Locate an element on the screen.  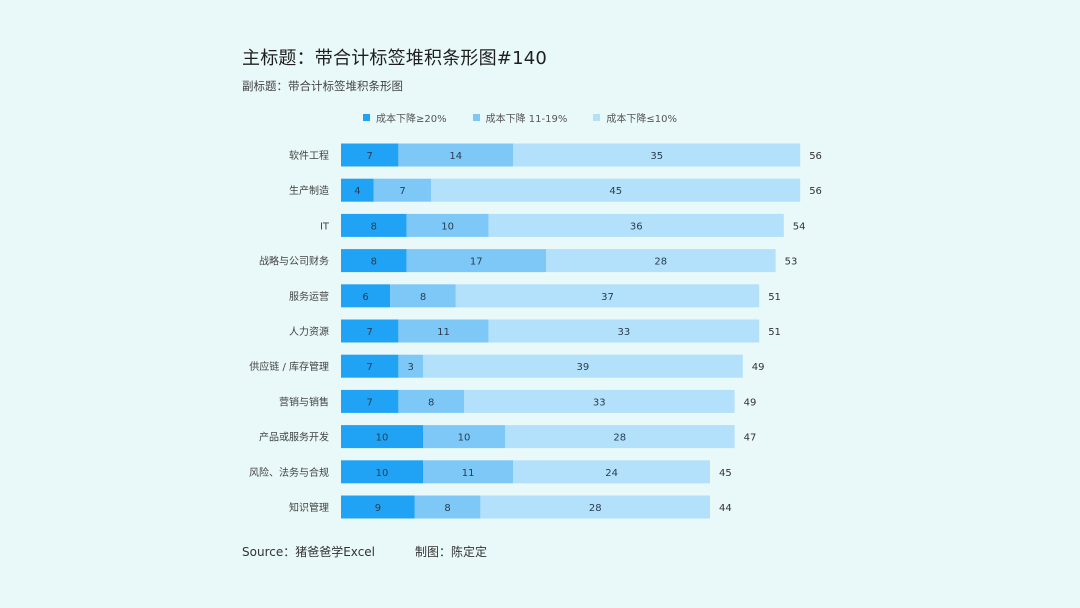
total-label: 53 is located at coordinates (791, 262).